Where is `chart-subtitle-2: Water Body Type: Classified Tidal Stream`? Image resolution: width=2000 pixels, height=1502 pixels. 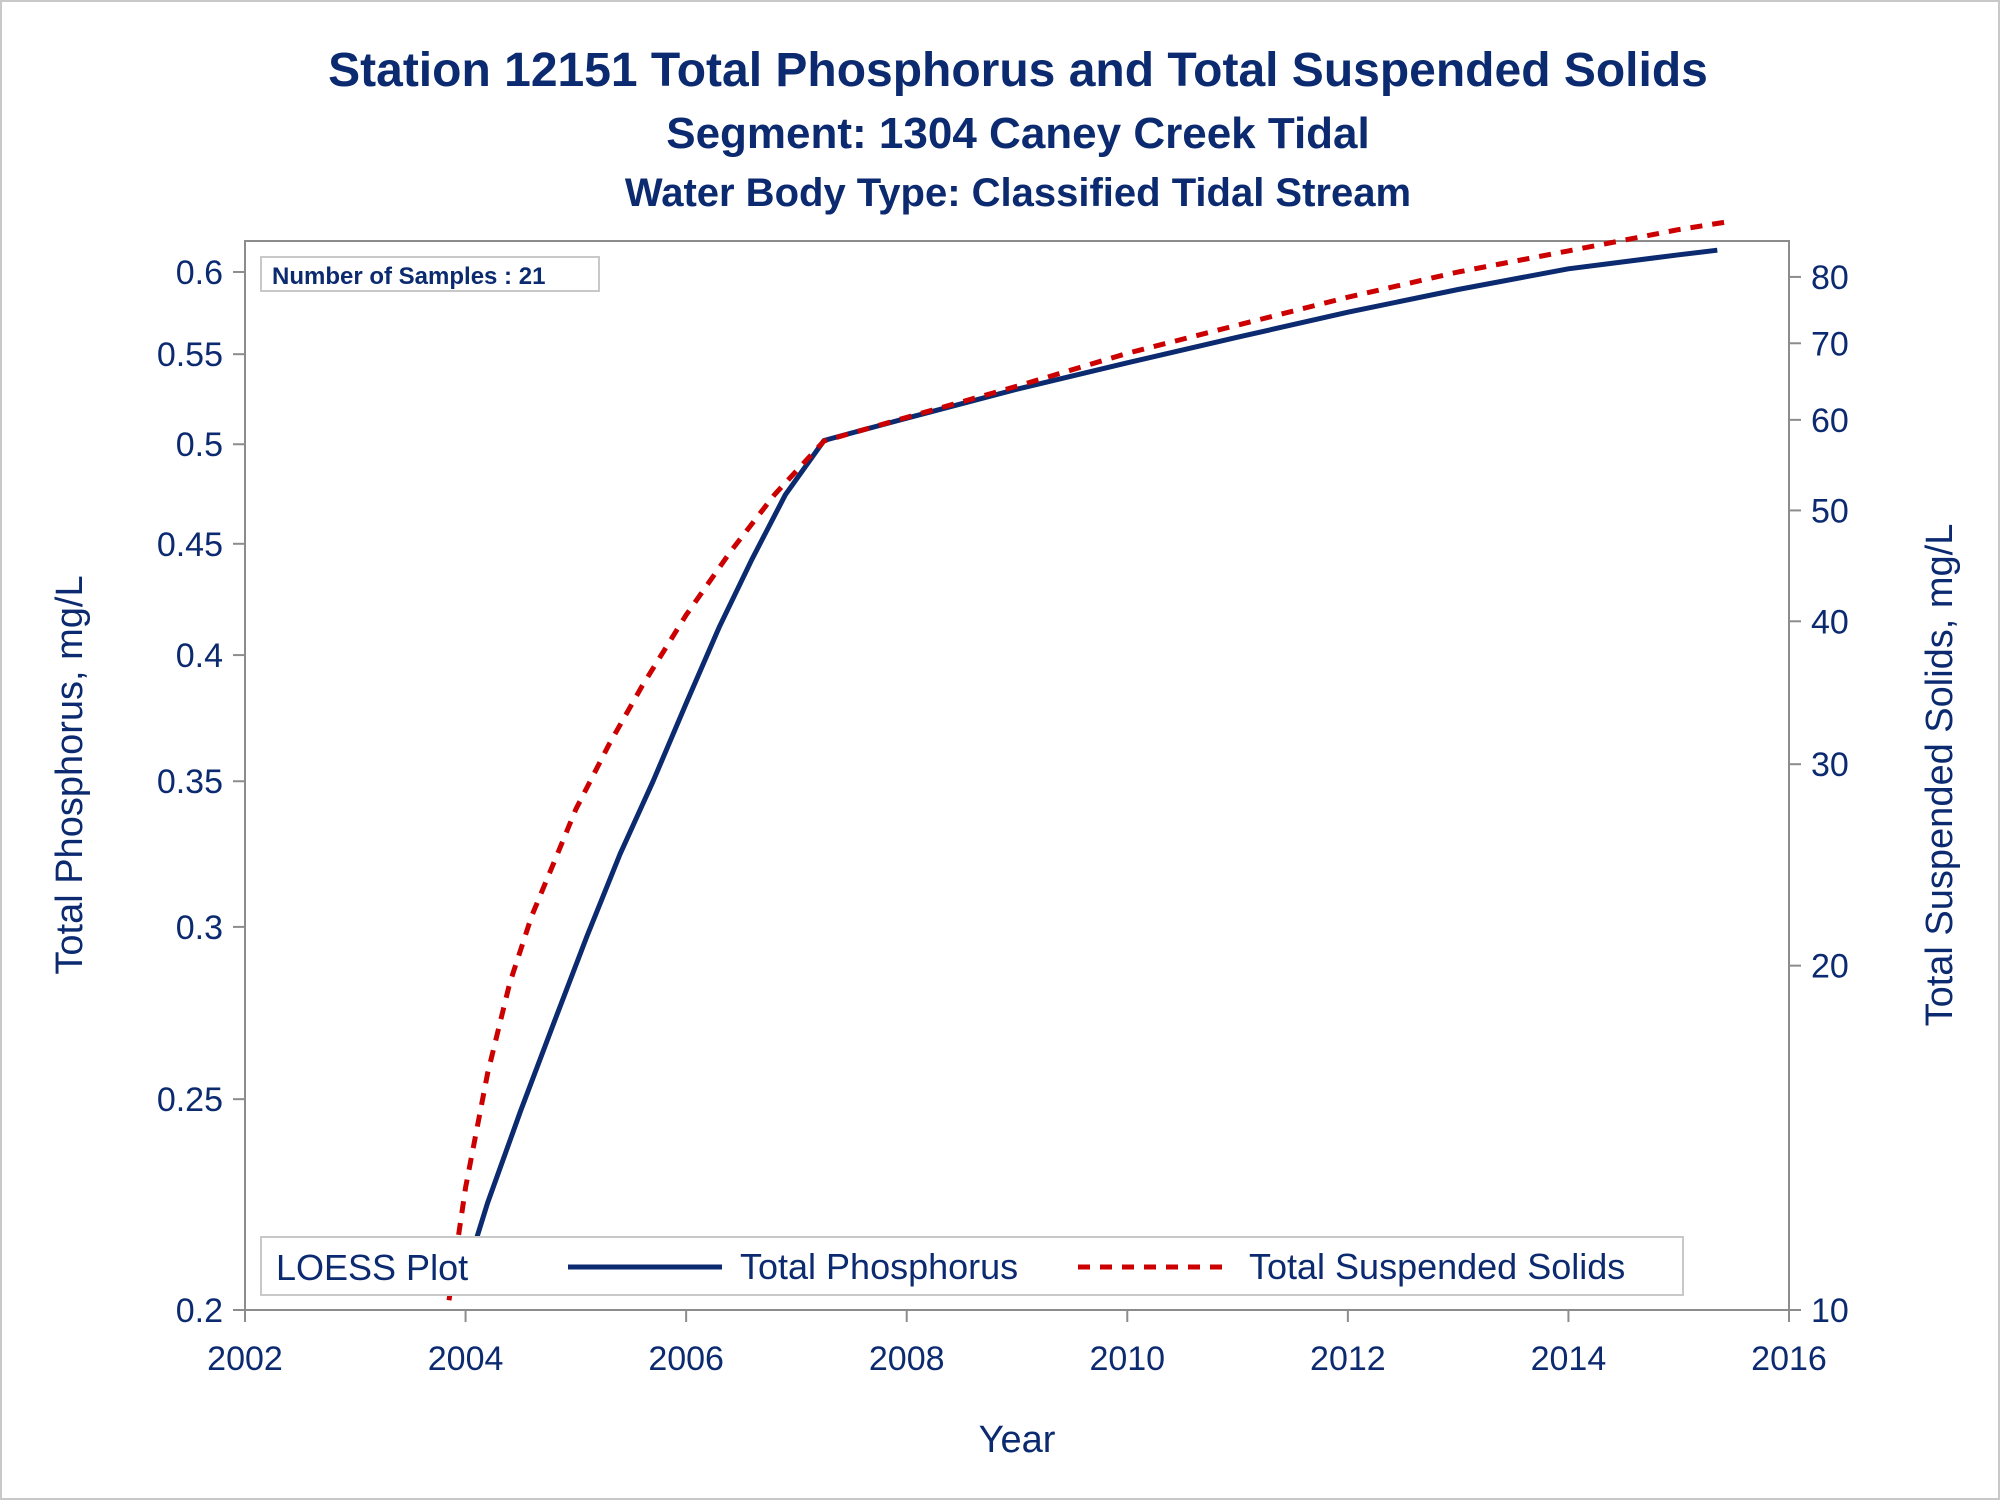 chart-subtitle-2: Water Body Type: Classified Tidal Stream is located at coordinates (1018, 193).